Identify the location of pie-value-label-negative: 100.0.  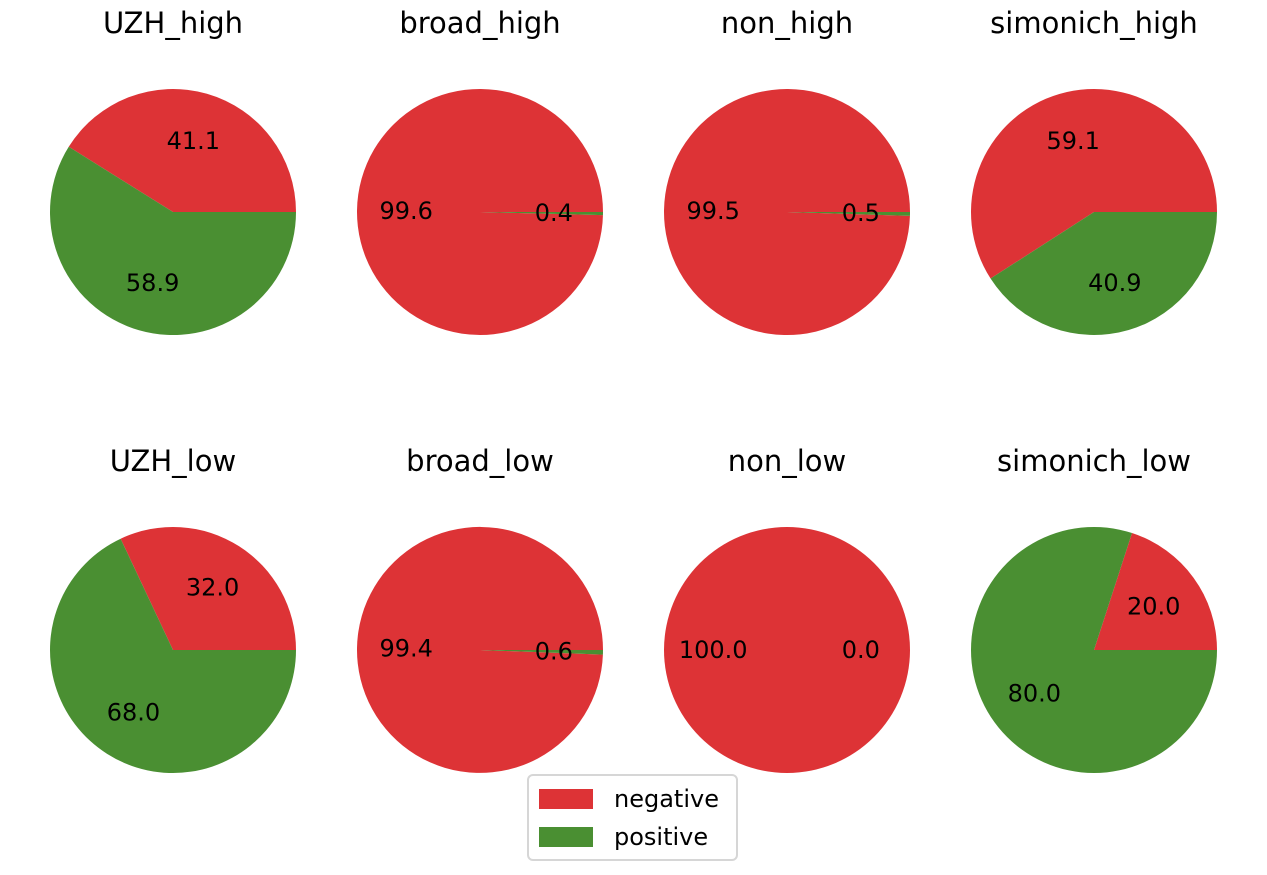
(713, 650).